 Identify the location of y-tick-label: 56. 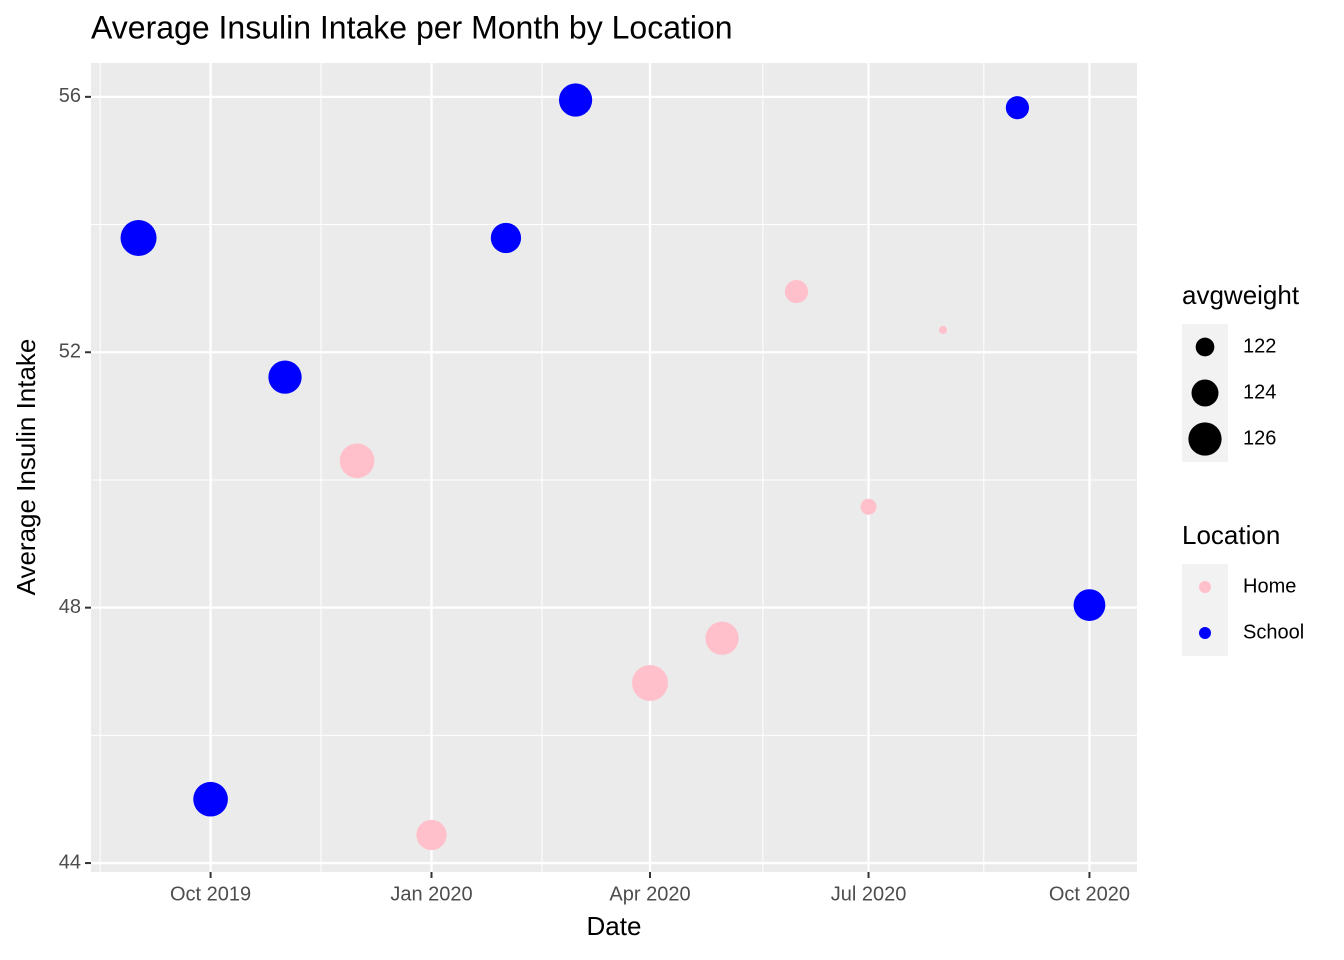
(70, 96).